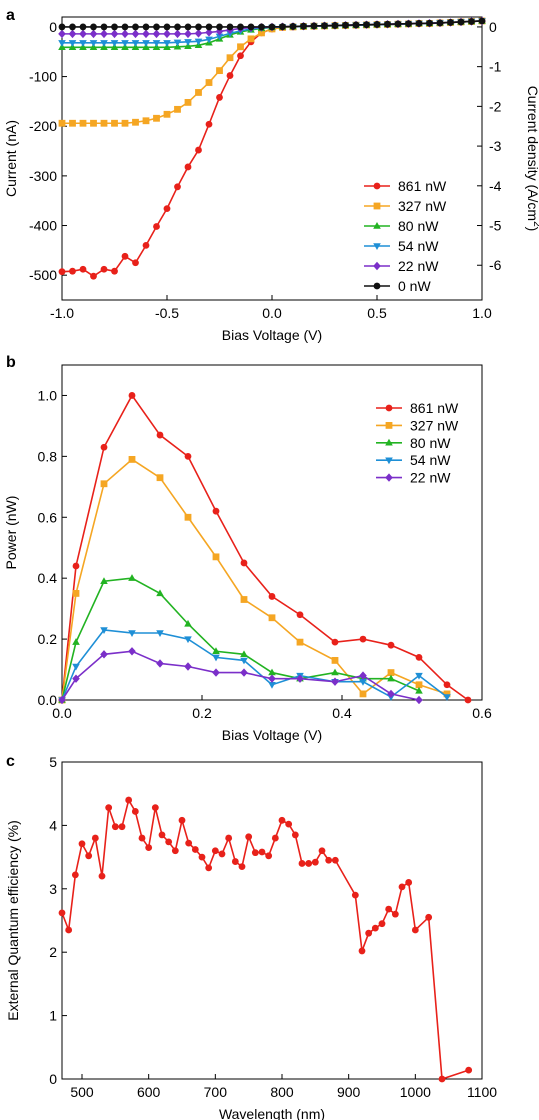  I want to click on legend-entry: 861 nW, so click(434, 408).